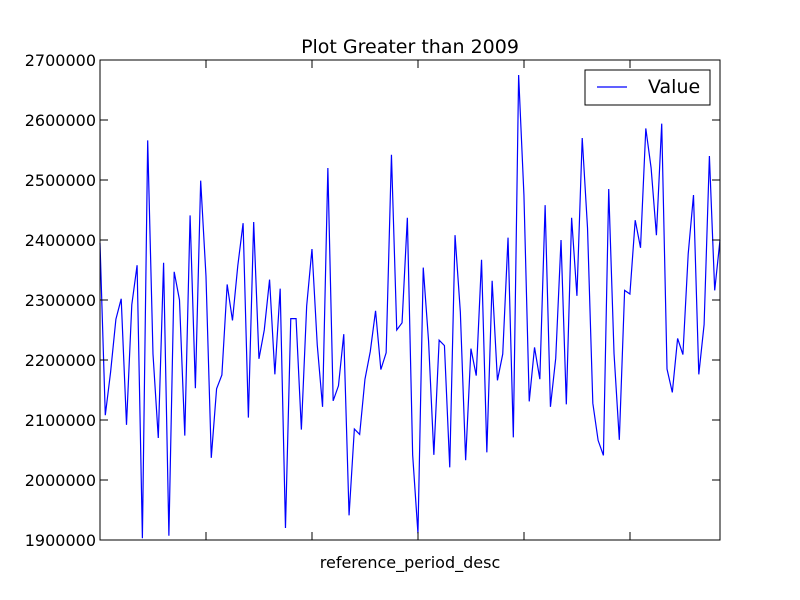  Describe the element at coordinates (60, 120) in the screenshot. I see `y-tick-label: 2600000` at that location.